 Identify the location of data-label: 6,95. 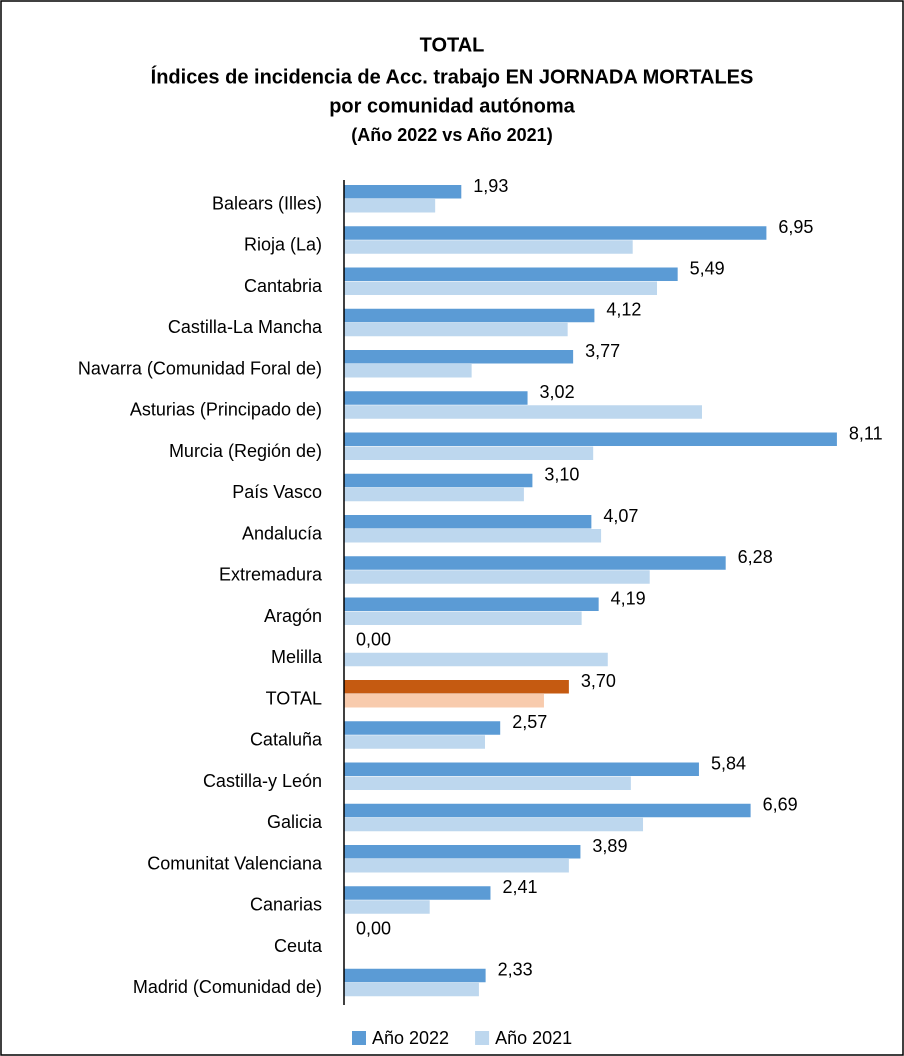
(795, 227).